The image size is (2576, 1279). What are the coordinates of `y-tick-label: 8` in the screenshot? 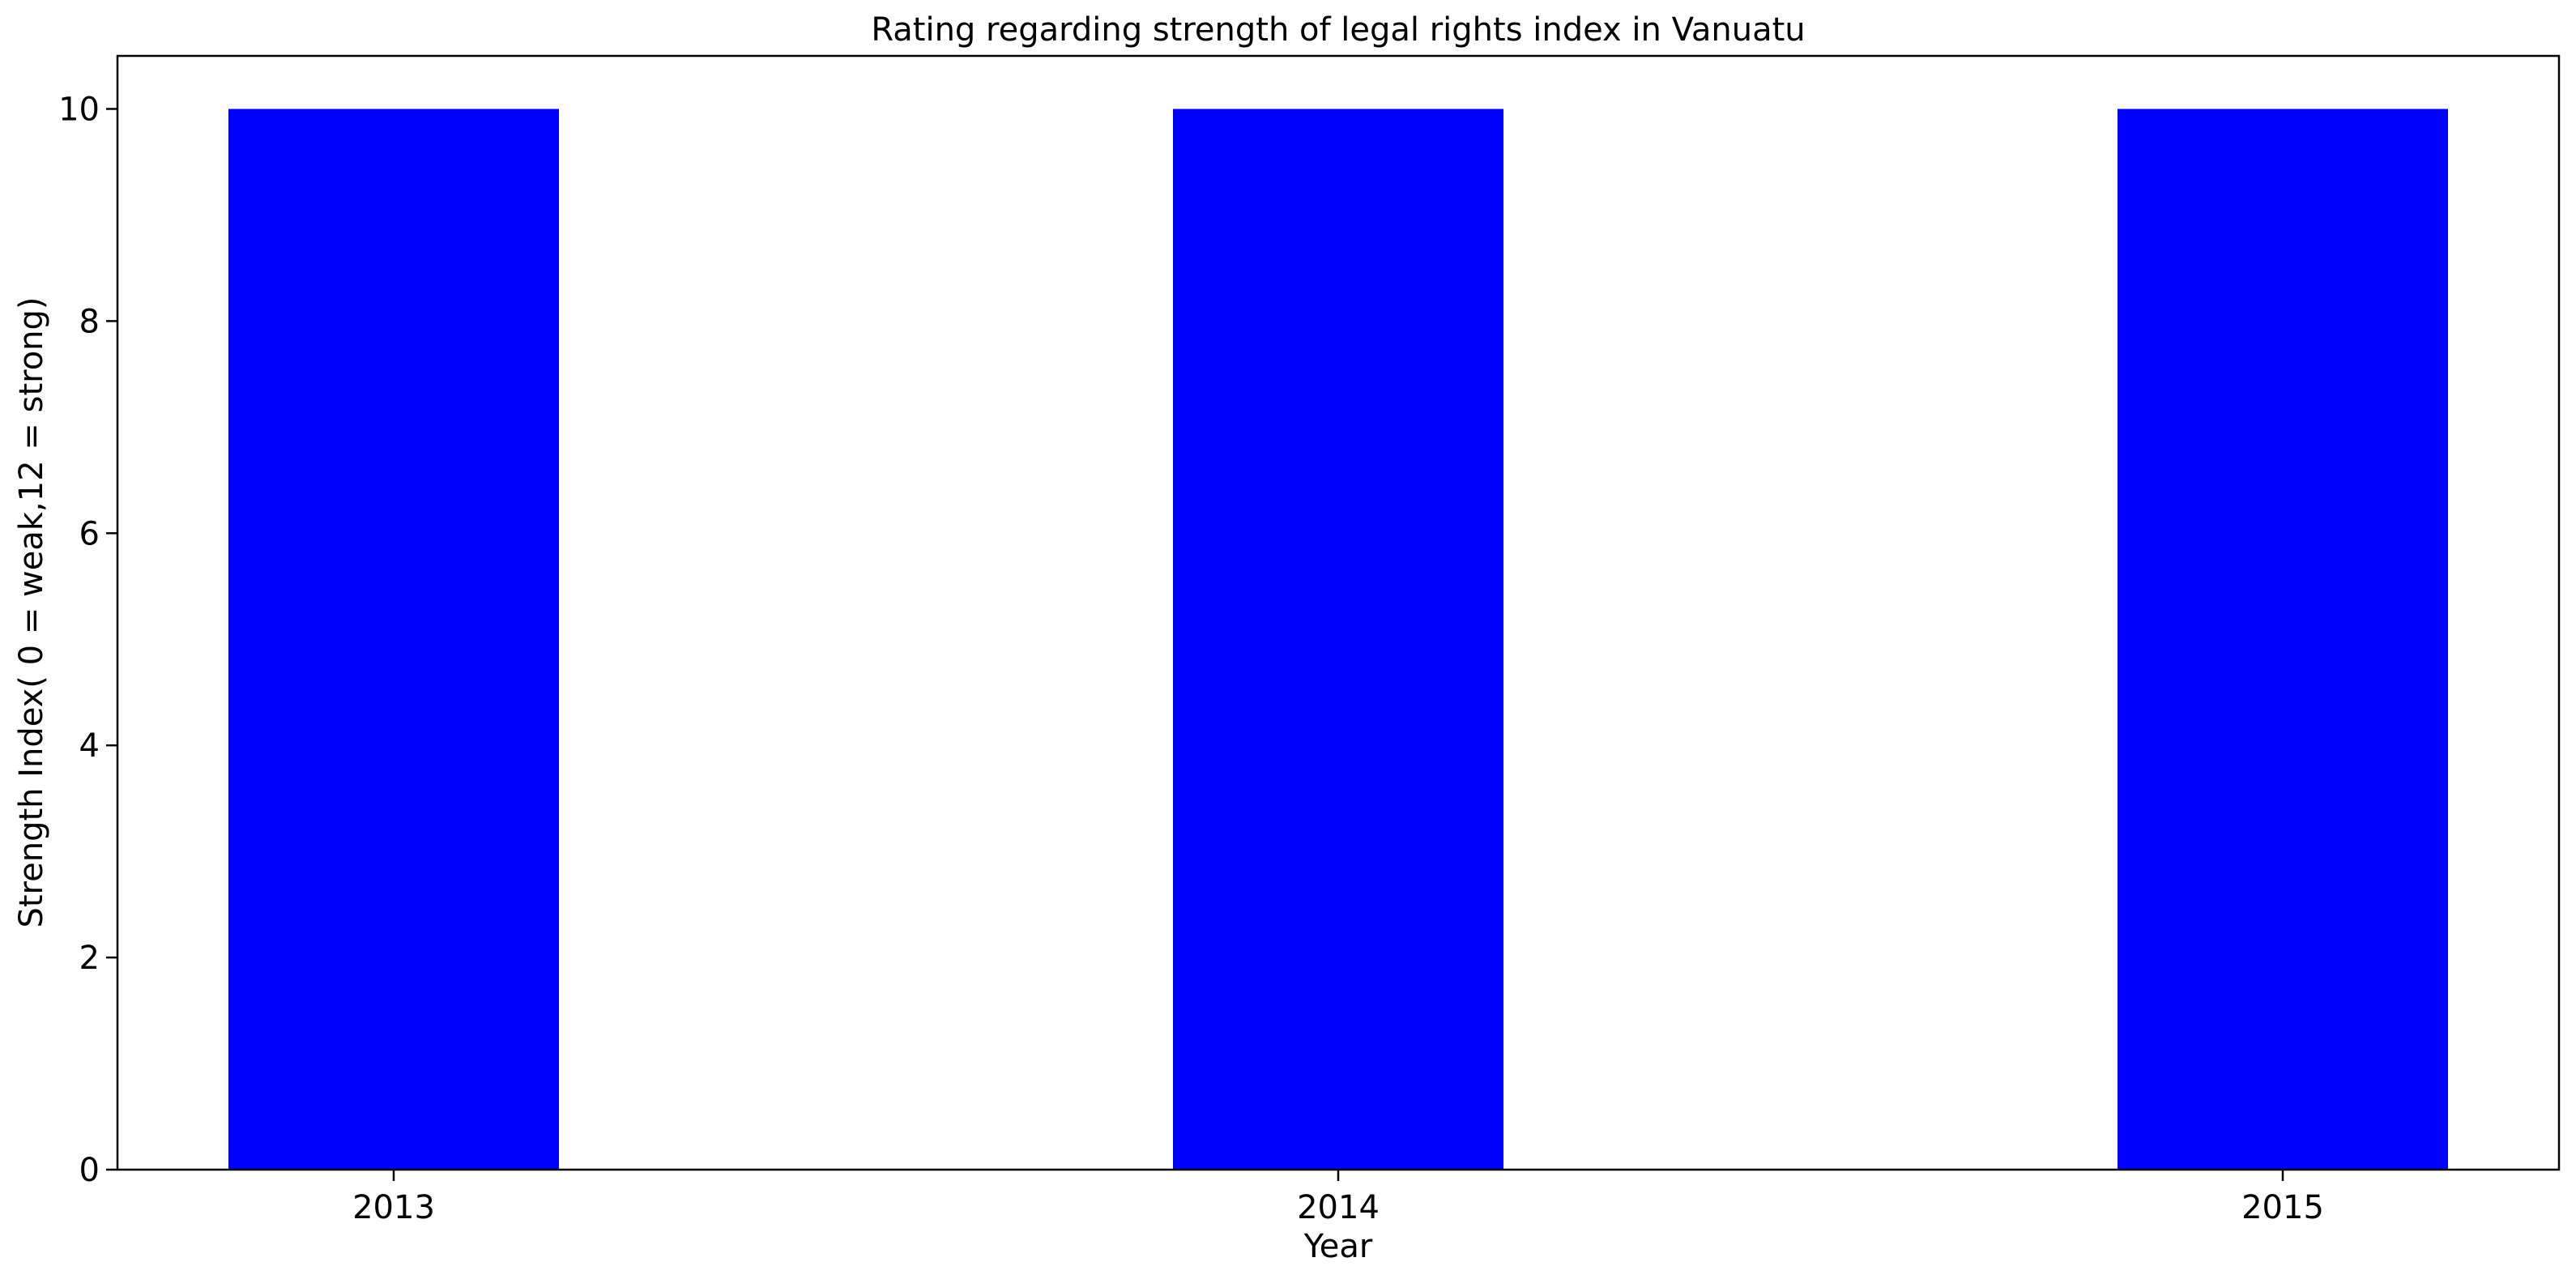 It's located at (89, 321).